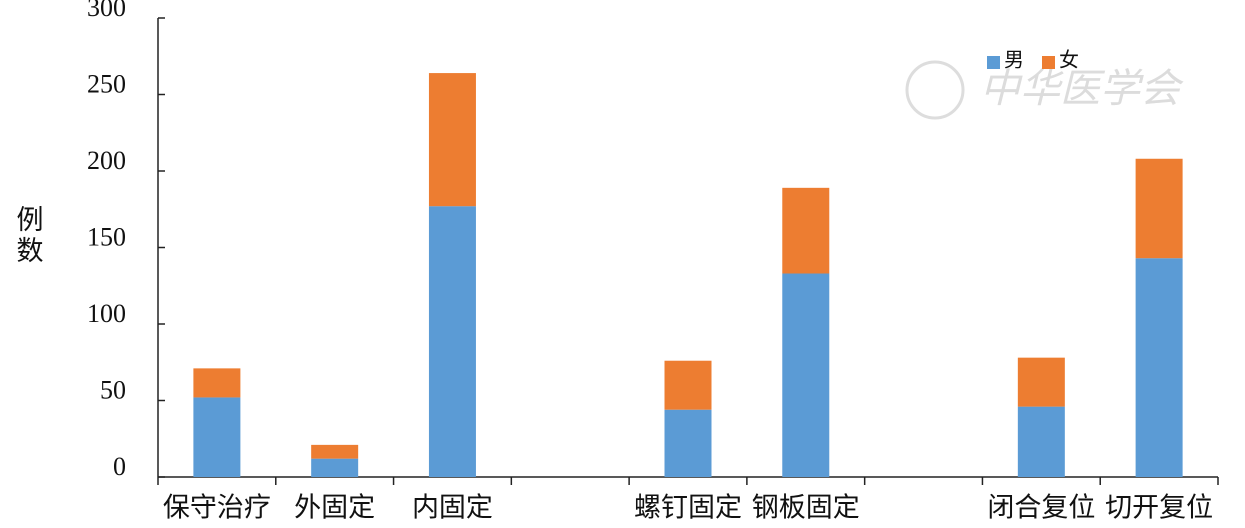 This screenshot has width=1245, height=528. Describe the element at coordinates (1159, 508) in the screenshot. I see `x-tick-label: 切开复位` at that location.